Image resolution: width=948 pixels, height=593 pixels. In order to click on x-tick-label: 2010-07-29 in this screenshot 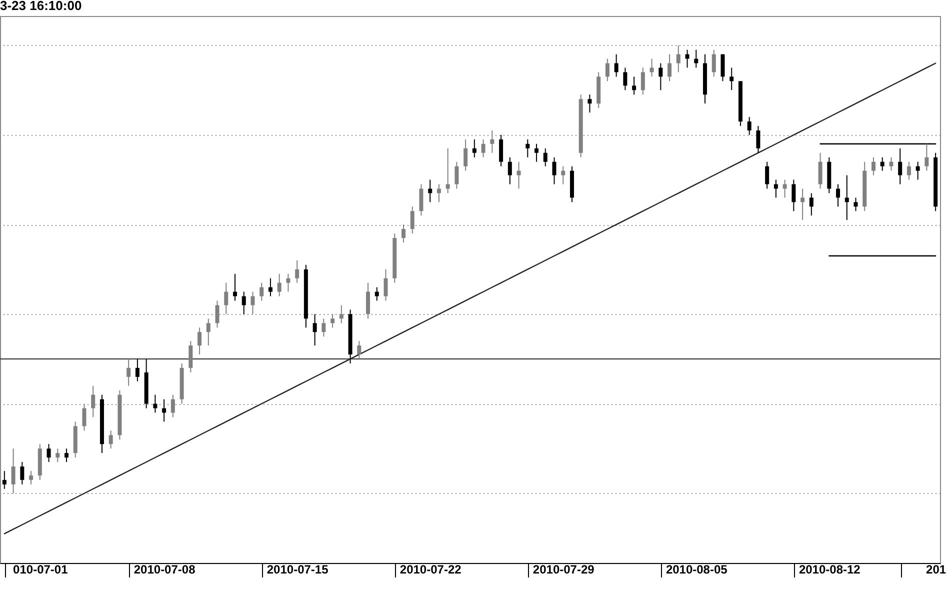, I will do `click(563, 569)`.